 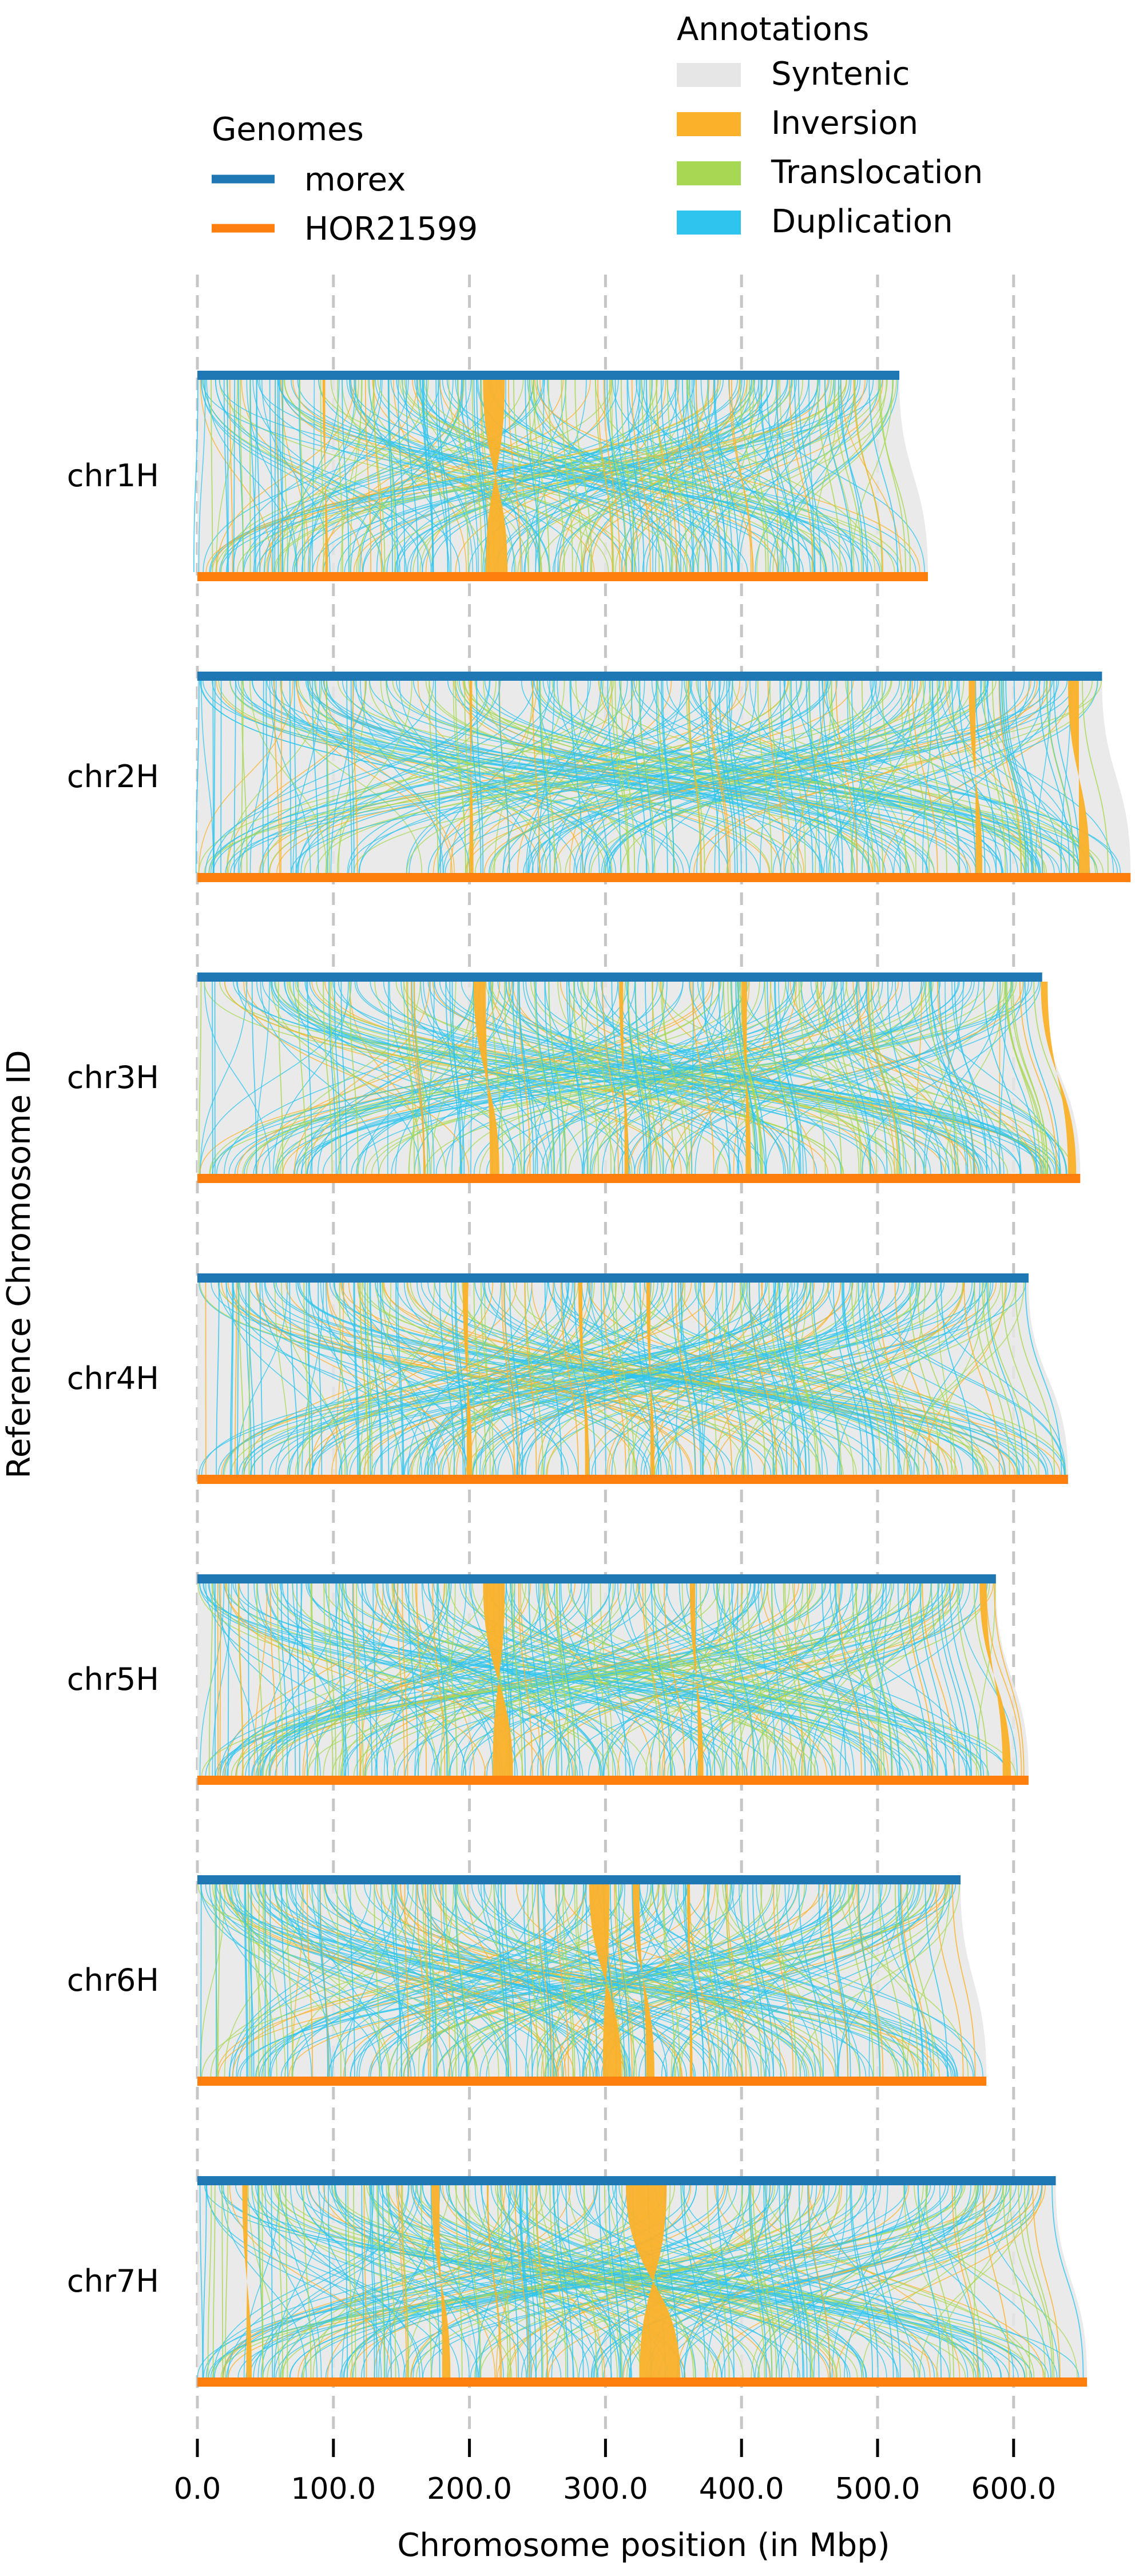 I want to click on x-tick-label: 500.0, so click(x=877, y=2489).